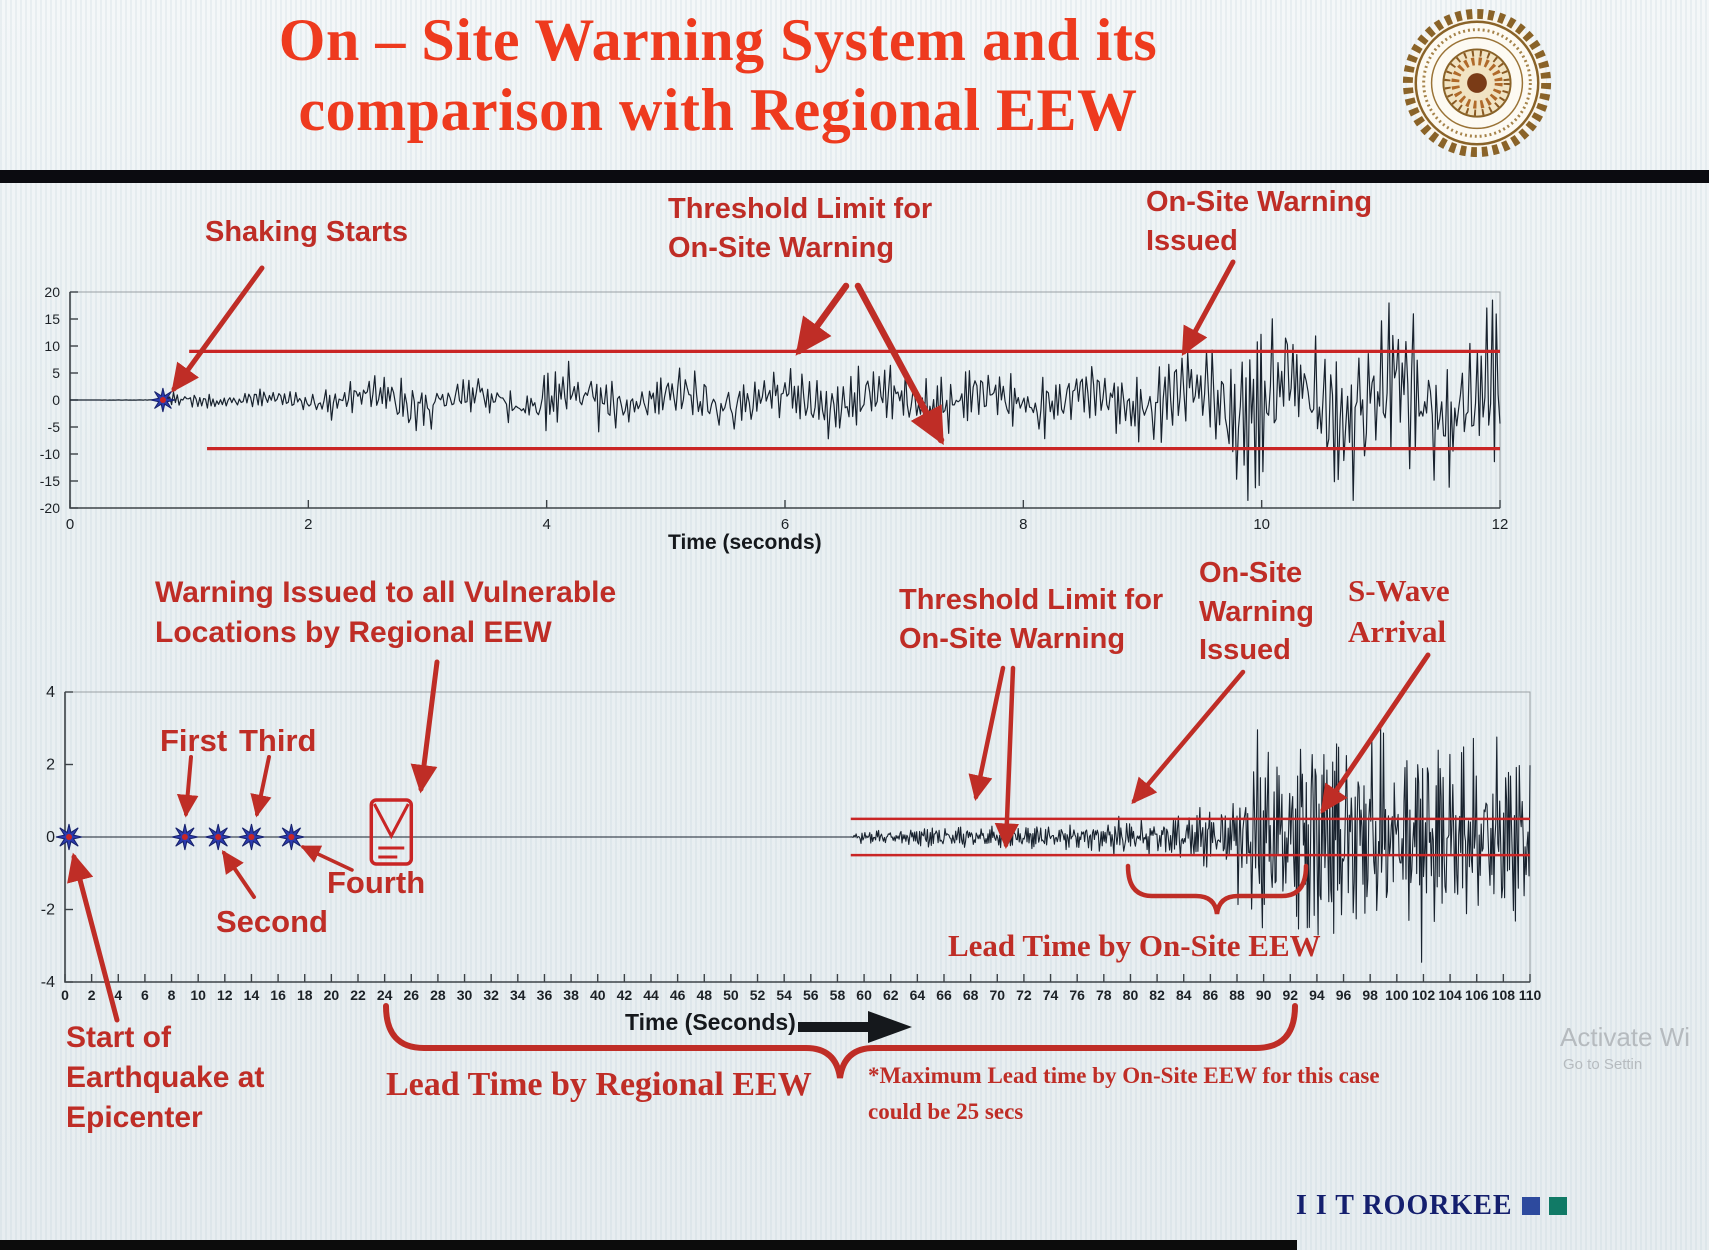 This screenshot has width=1709, height=1250. What do you see at coordinates (745, 542) in the screenshot?
I see `chart1-x-axis-label: Time (seconds)` at bounding box center [745, 542].